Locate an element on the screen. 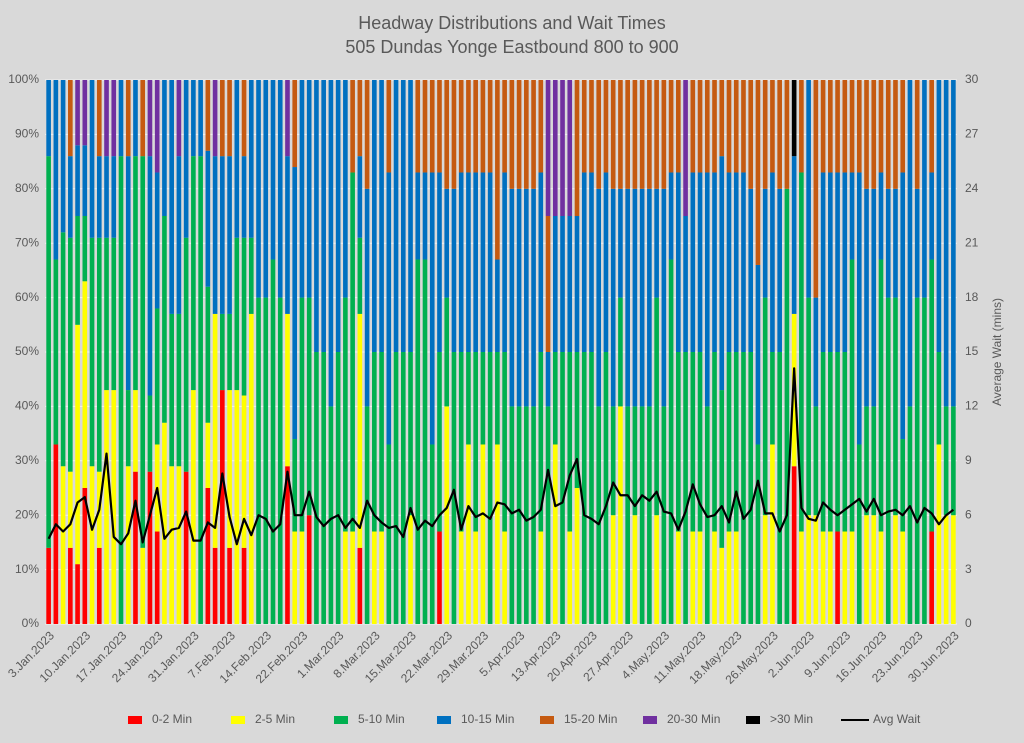 The height and width of the screenshot is (743, 1024). y2-tick-label: 3 is located at coordinates (968, 569).